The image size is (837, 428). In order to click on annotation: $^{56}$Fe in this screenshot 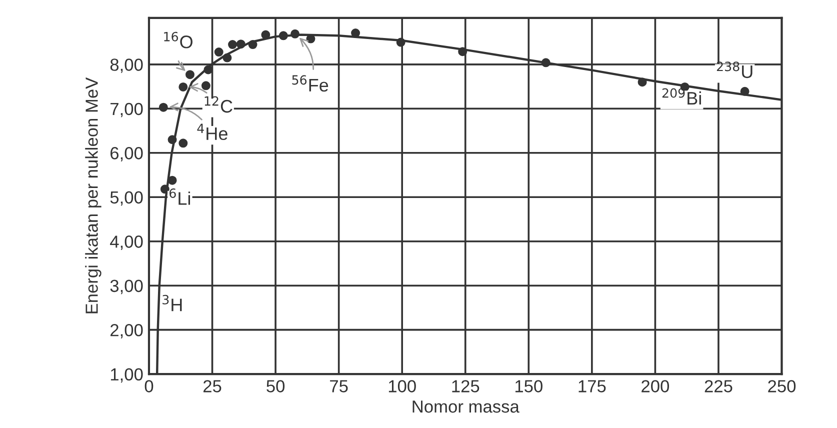, I will do `click(310, 83)`.